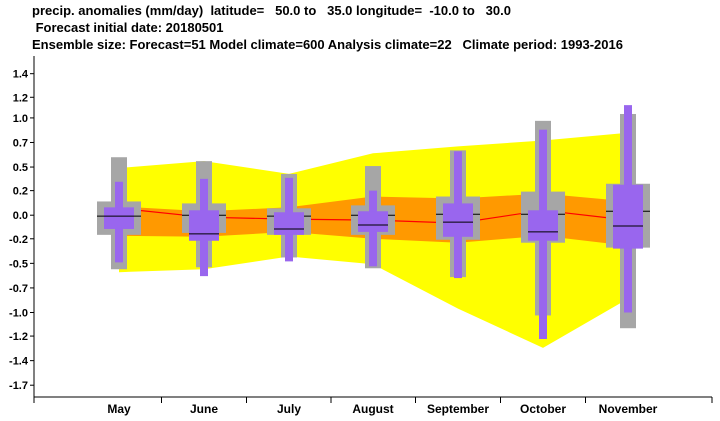  Describe the element at coordinates (458, 409) in the screenshot. I see `x-tick-label-september: September` at that location.